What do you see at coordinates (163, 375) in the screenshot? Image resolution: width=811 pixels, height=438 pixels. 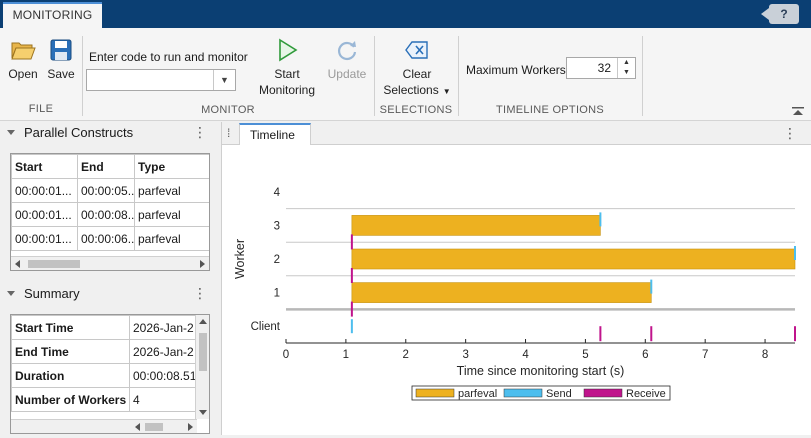 I see `summary-value: 00:00:08.51` at bounding box center [163, 375].